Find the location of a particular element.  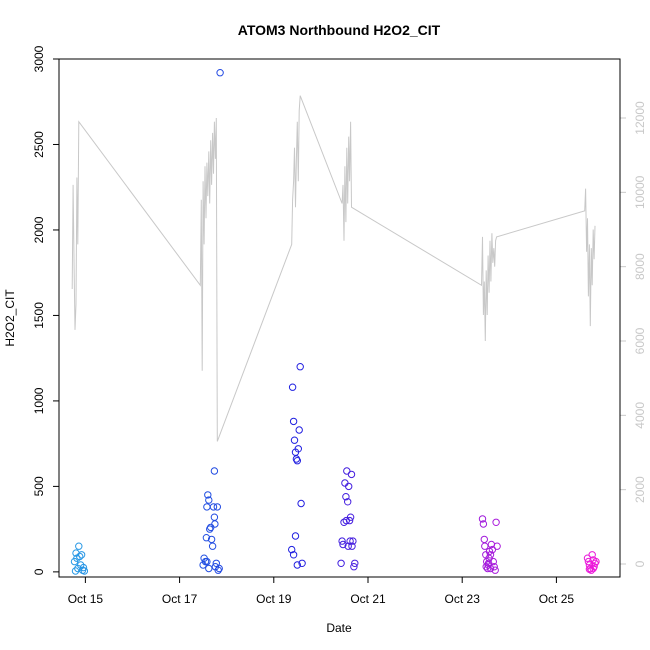

y-tick-label: 2000 is located at coordinates (39, 229).